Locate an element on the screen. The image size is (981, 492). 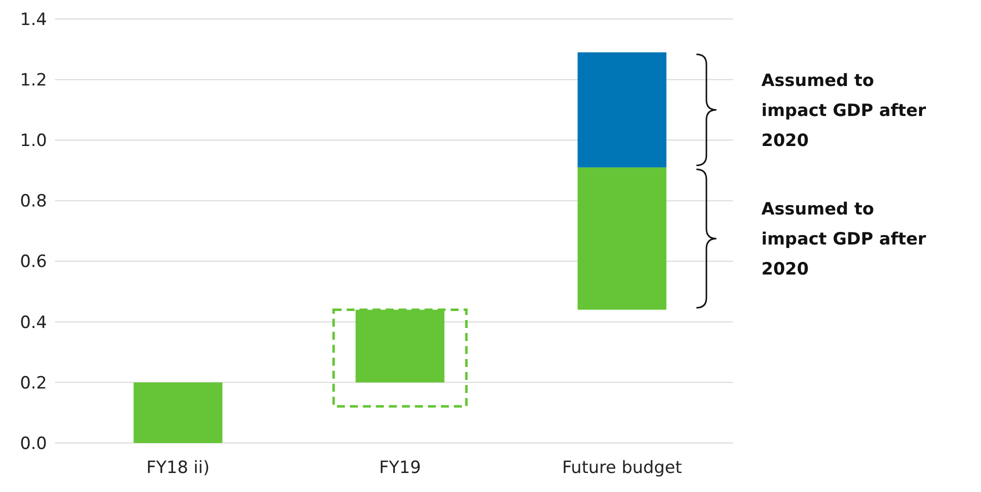
y-tick-label: 0.4 is located at coordinates (33, 322).